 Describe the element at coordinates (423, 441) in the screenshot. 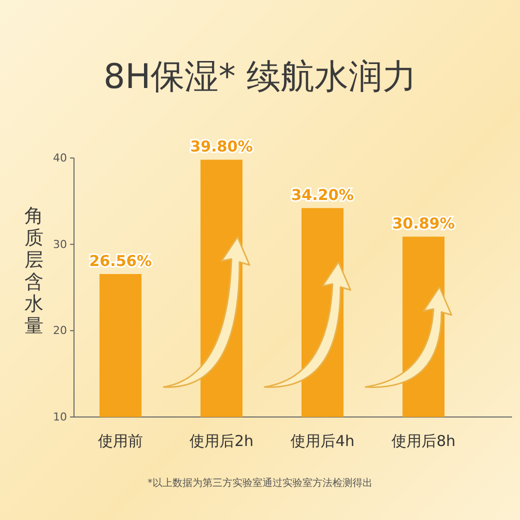

I see `x-tick-label: 使用后8h` at that location.